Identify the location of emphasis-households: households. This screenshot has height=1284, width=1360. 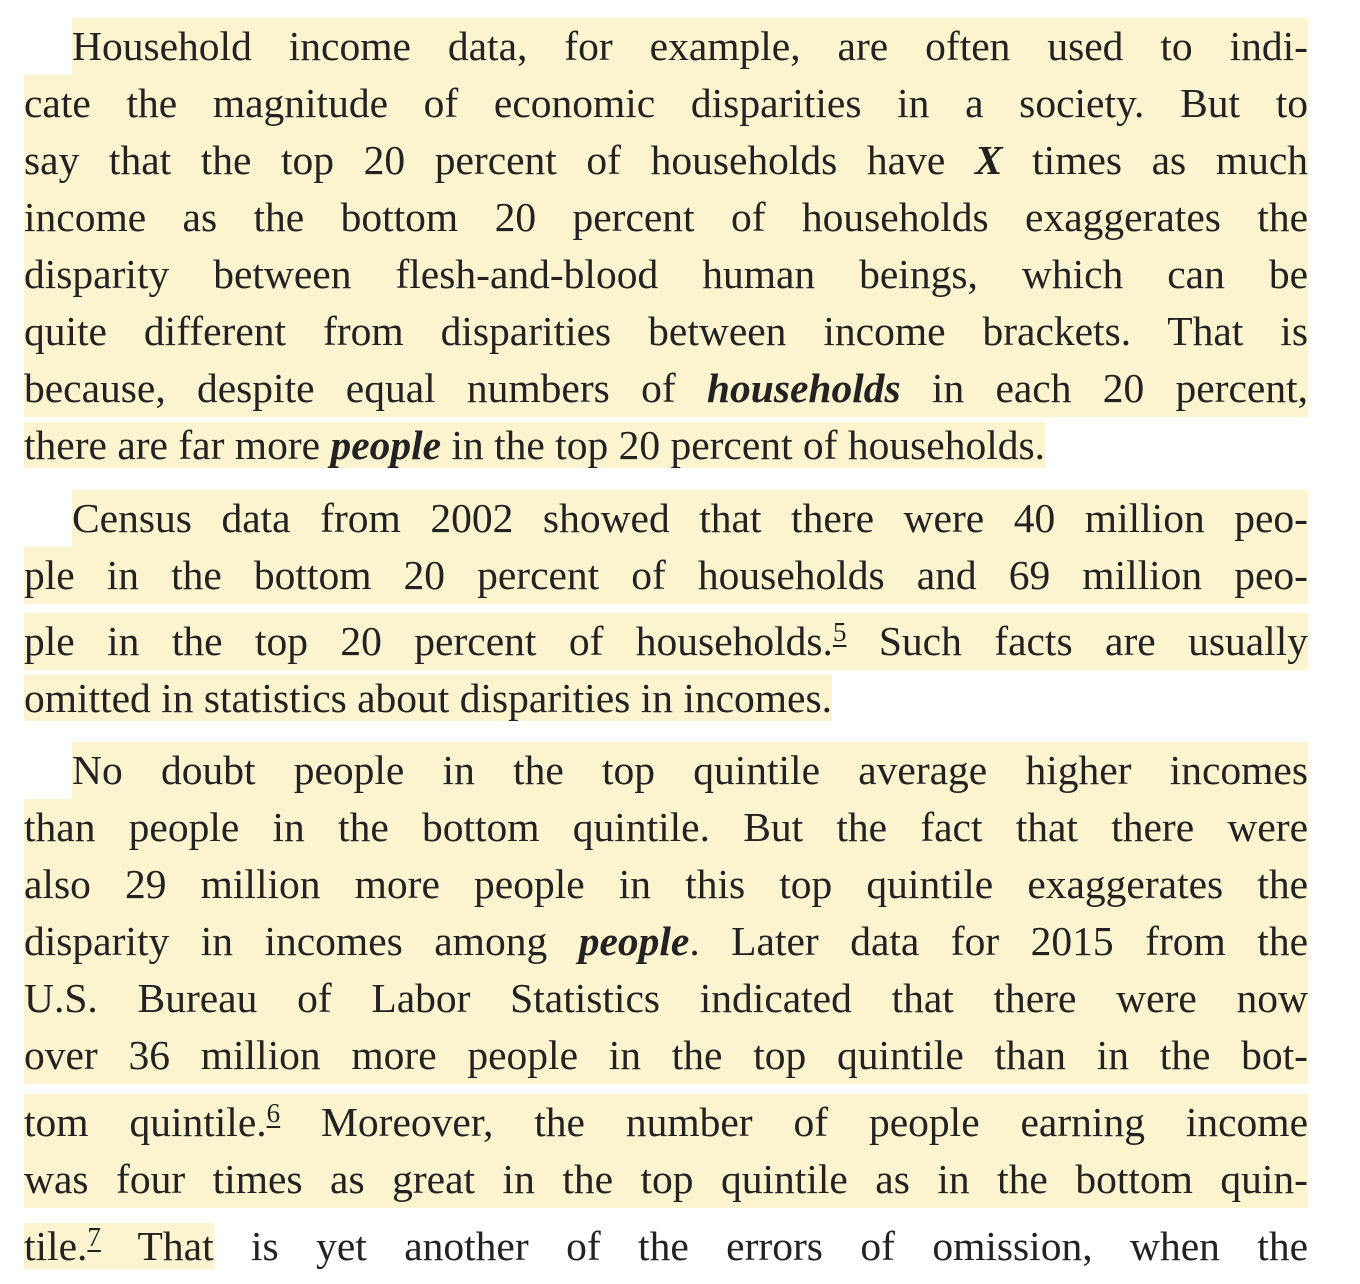
(803, 388).